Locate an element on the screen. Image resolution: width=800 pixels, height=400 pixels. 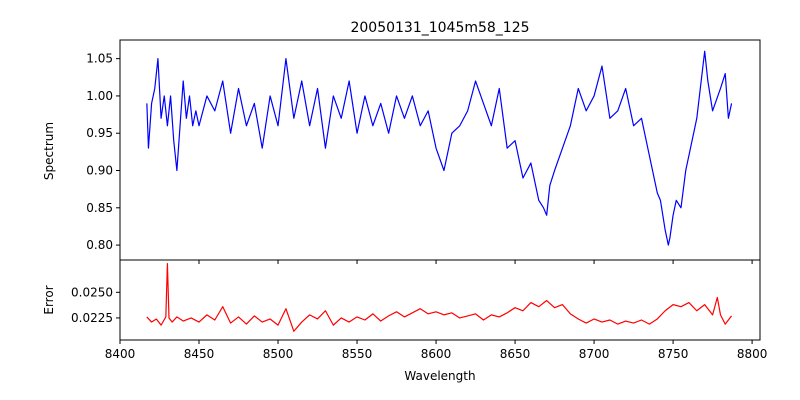
spectrum-y-ticks: 0.80 0.85 0.90 0.95 1.00 1.05 is located at coordinates (103, 152).